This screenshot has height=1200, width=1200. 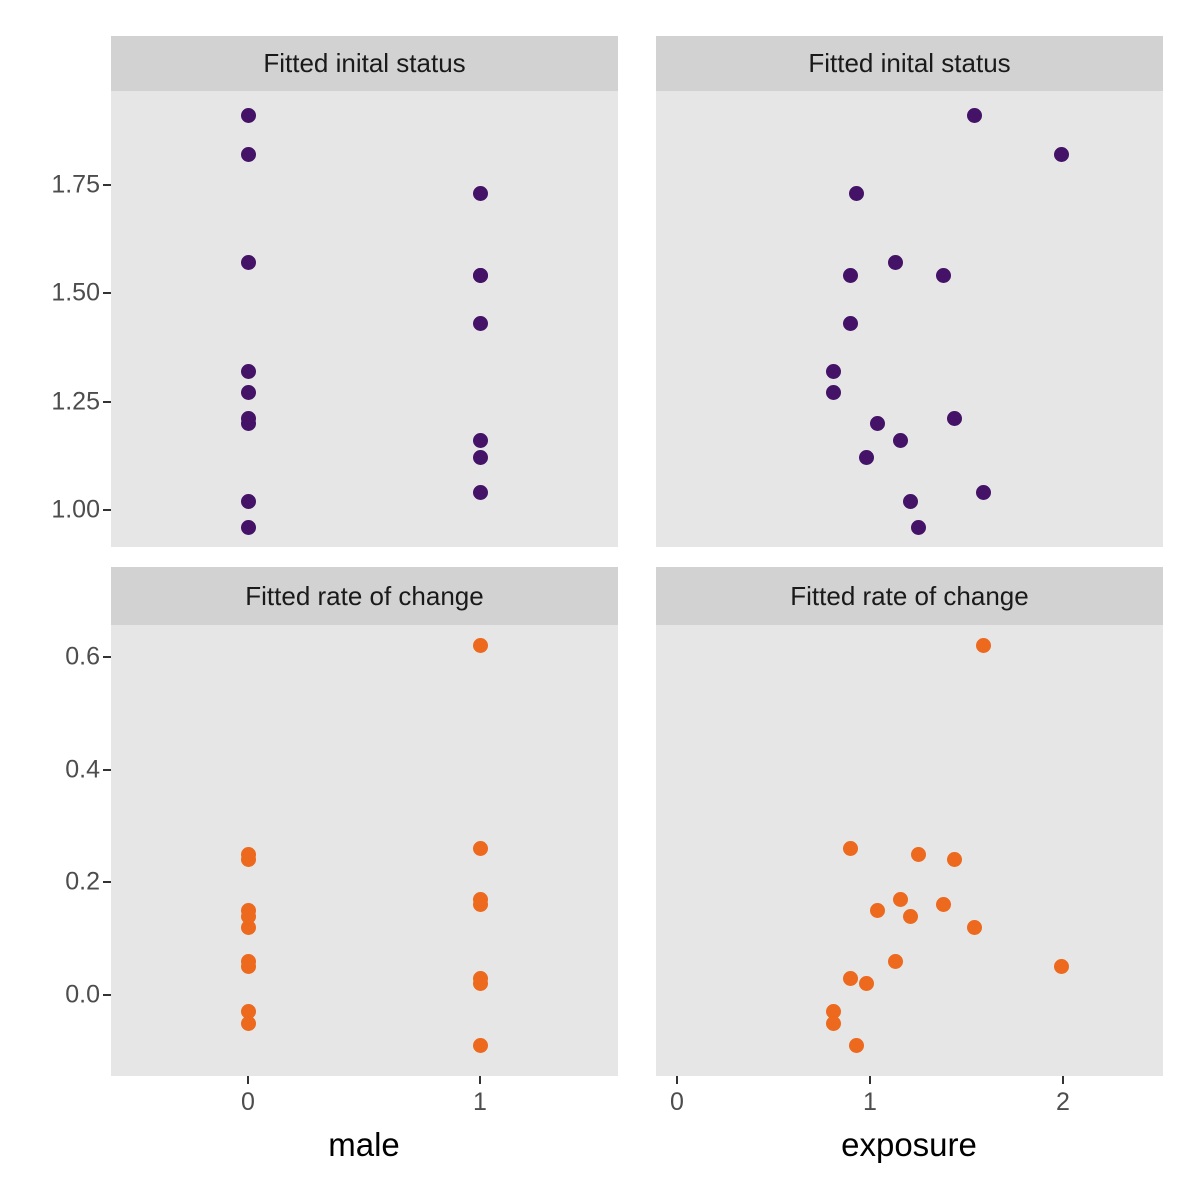 I want to click on y-tick-label: 0.4, so click(x=82, y=769).